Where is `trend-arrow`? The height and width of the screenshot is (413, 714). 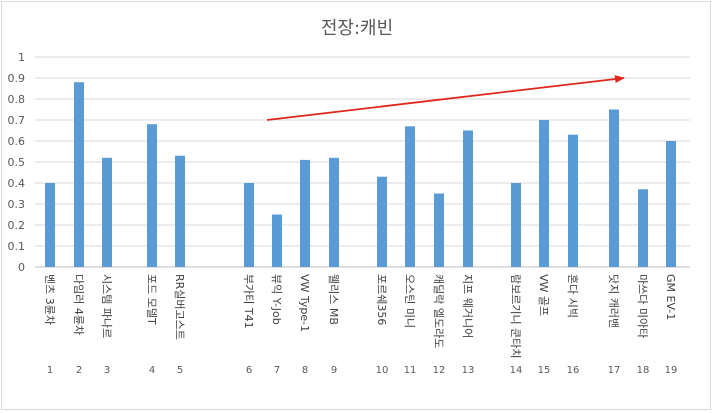 trend-arrow is located at coordinates (445, 98).